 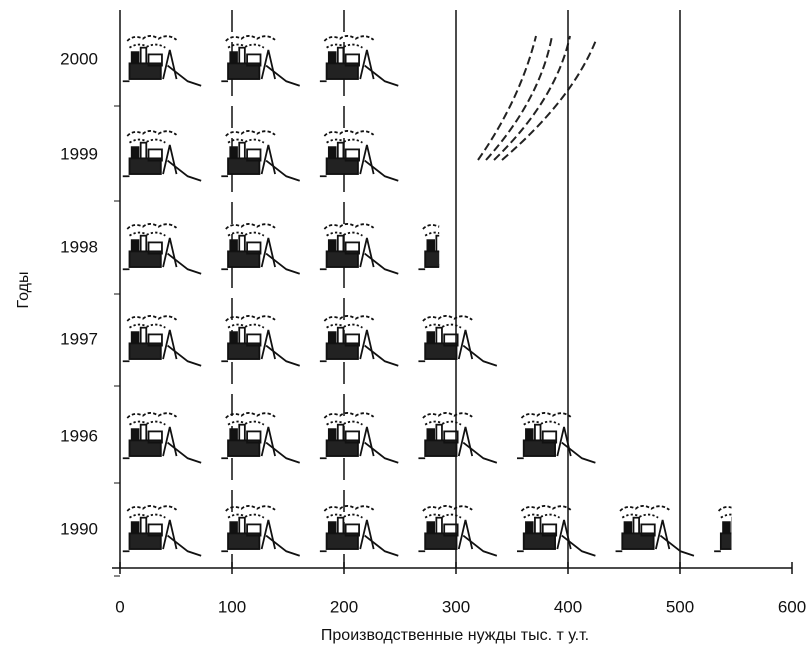 I want to click on x-tick-label: 200, so click(x=344, y=606).